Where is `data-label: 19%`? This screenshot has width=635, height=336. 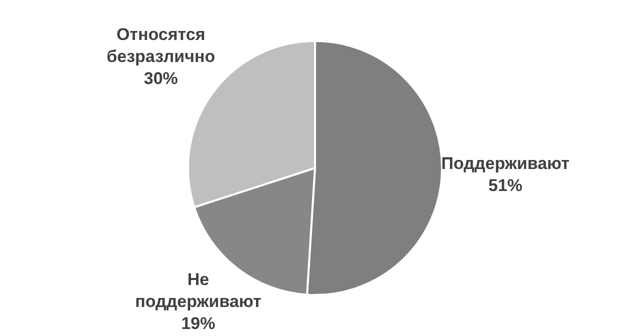 data-label: 19% is located at coordinates (198, 323).